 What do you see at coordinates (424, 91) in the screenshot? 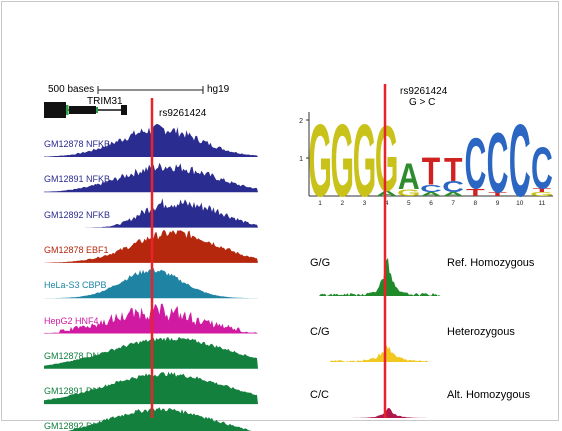
I see `snp-label-motif: rs9261424` at bounding box center [424, 91].